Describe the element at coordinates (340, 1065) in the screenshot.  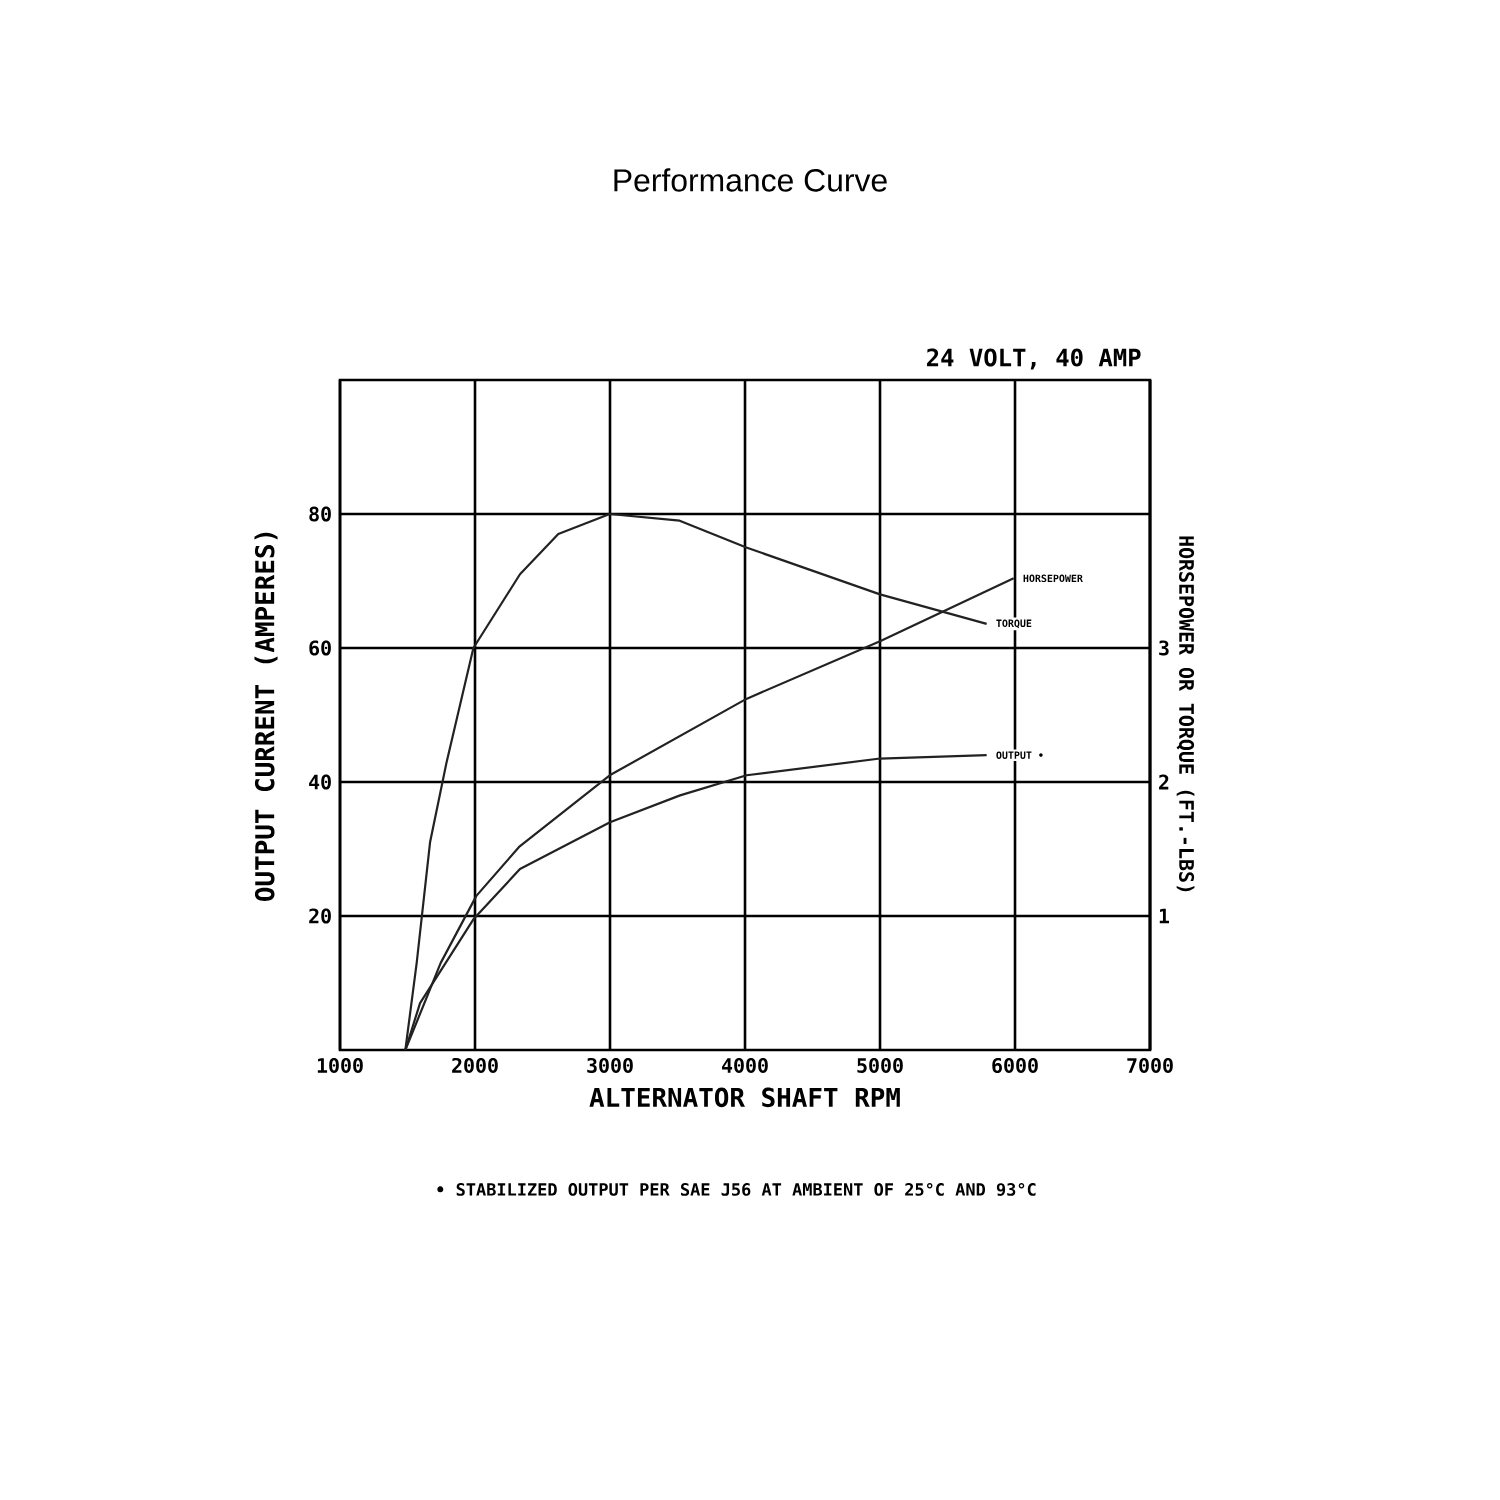
I see `x-tick-label: 1000` at that location.